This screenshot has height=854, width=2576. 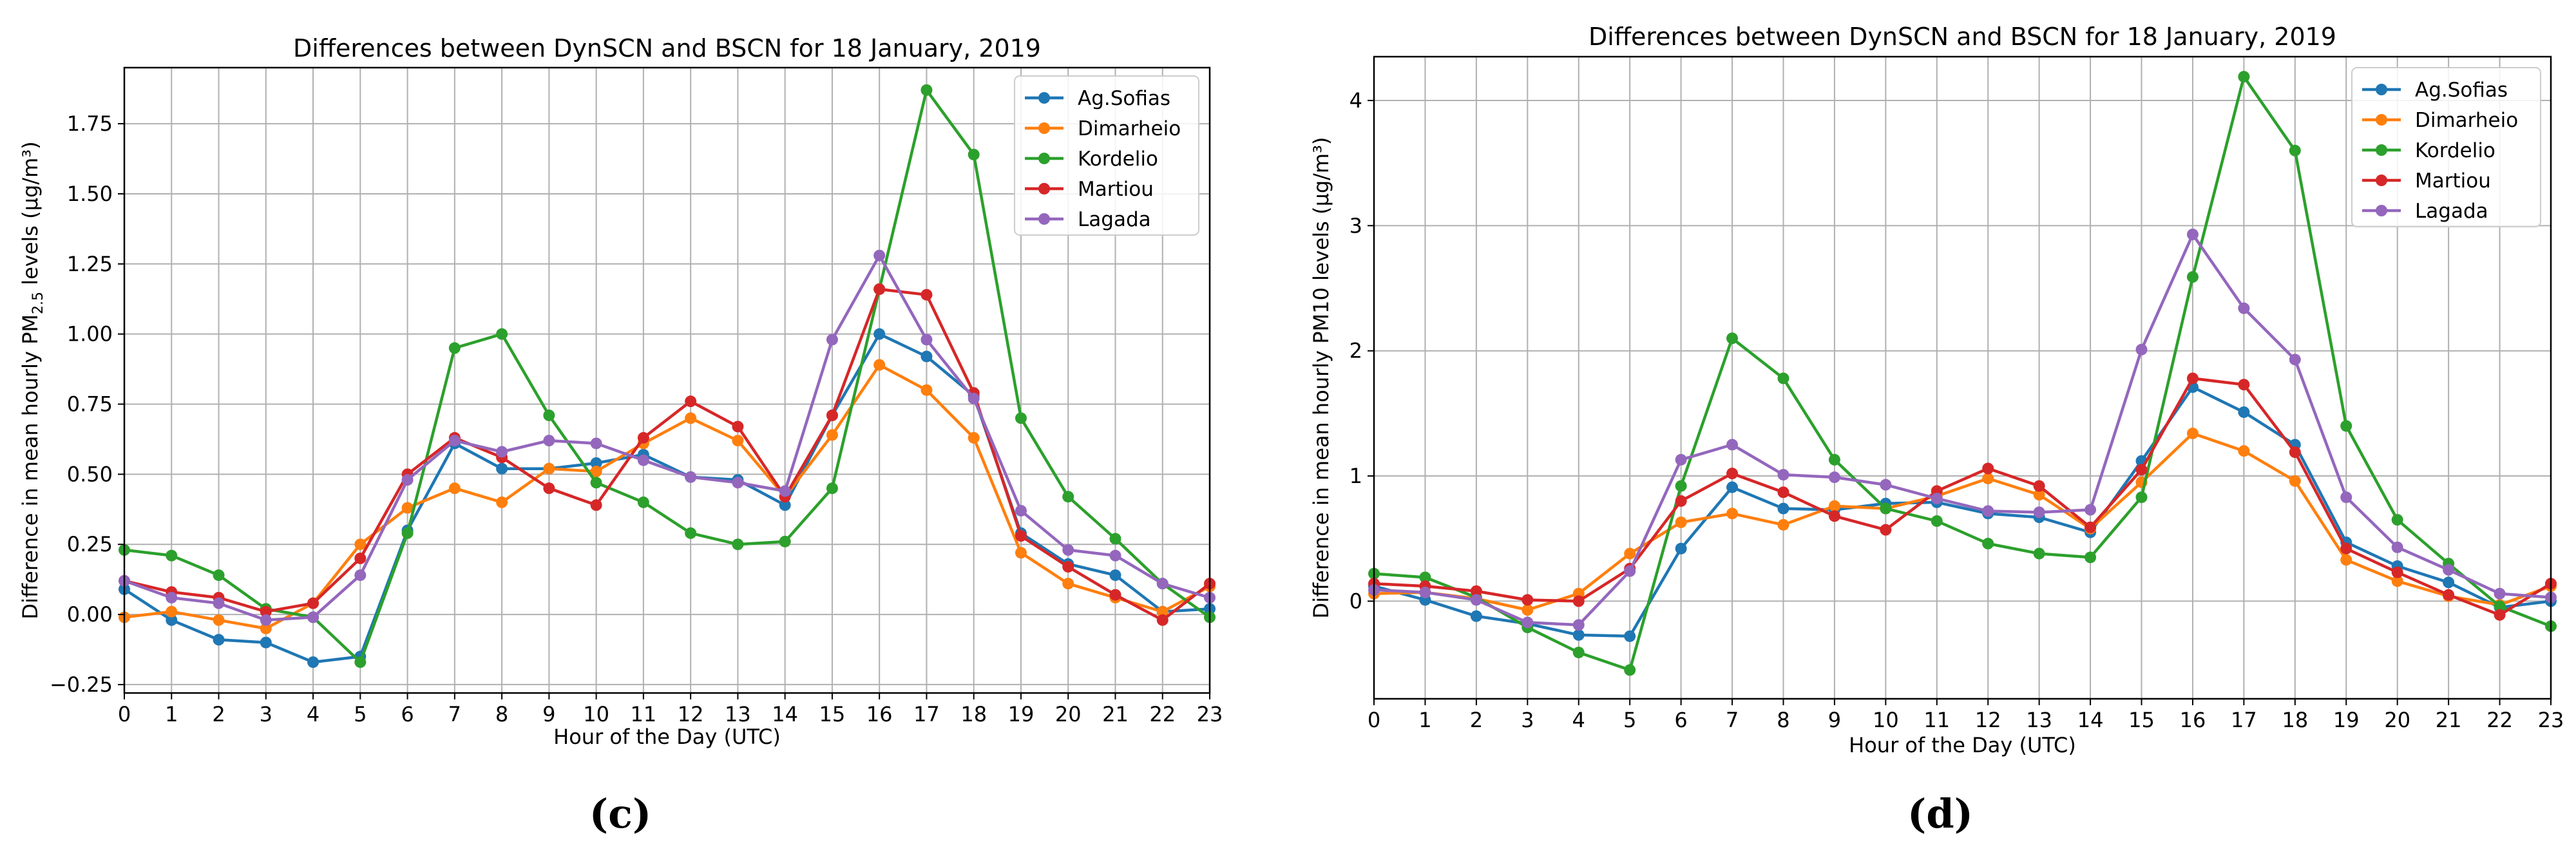 What do you see at coordinates (1124, 98) in the screenshot?
I see `legend-label: Ag.Sofias` at bounding box center [1124, 98].